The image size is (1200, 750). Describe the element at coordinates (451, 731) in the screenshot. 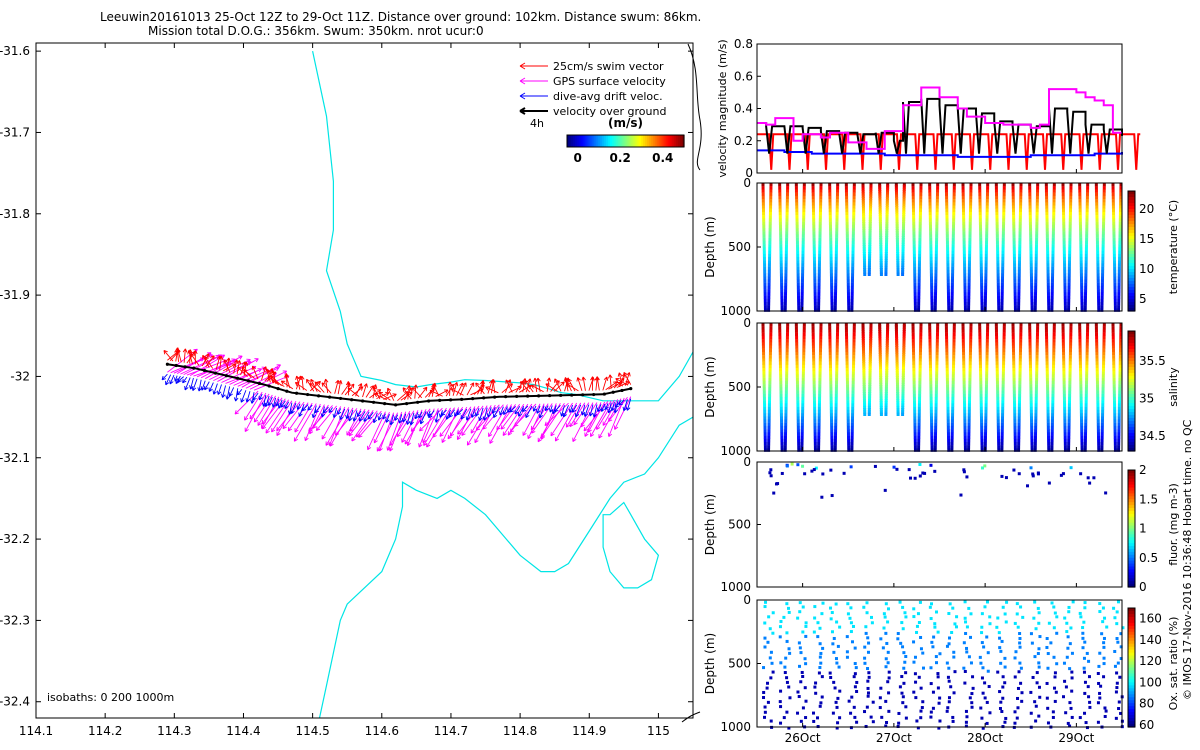

I see `map-xtick-label: 114.7` at that location.